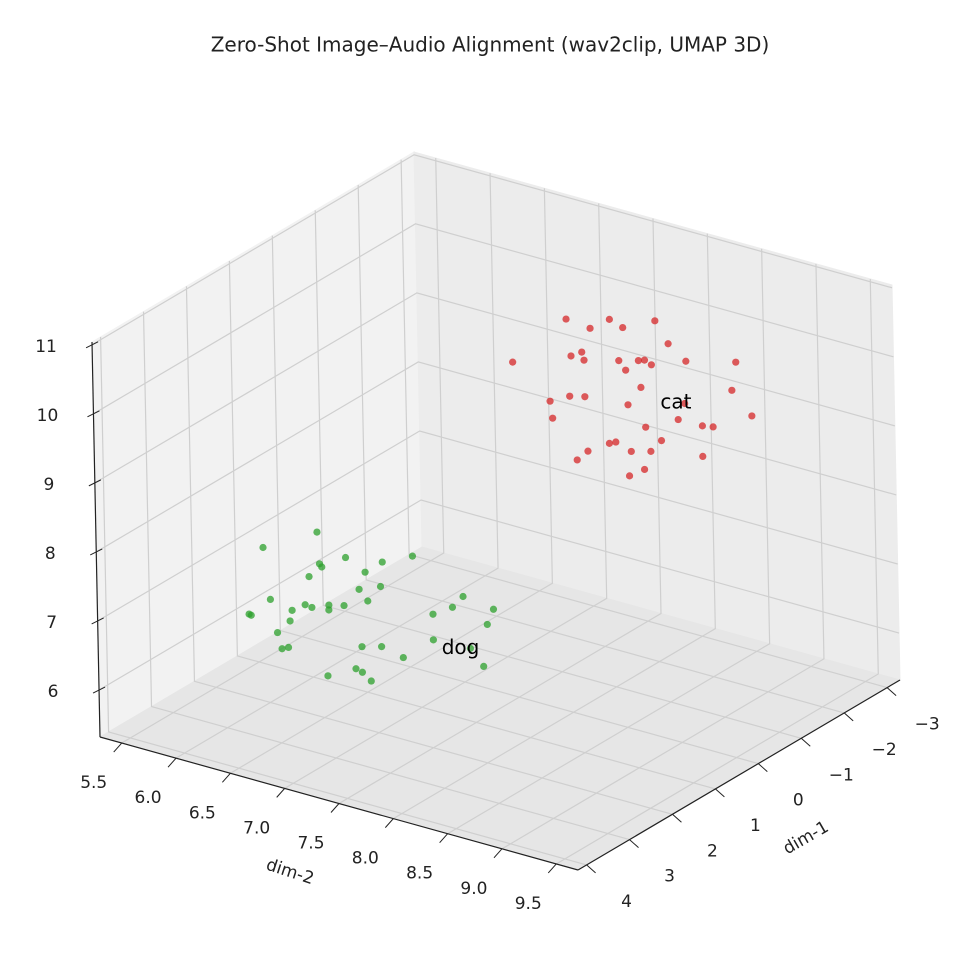 The width and height of the screenshot is (974, 960). What do you see at coordinates (528, 904) in the screenshot?
I see `y-tick-label: 9.5` at bounding box center [528, 904].